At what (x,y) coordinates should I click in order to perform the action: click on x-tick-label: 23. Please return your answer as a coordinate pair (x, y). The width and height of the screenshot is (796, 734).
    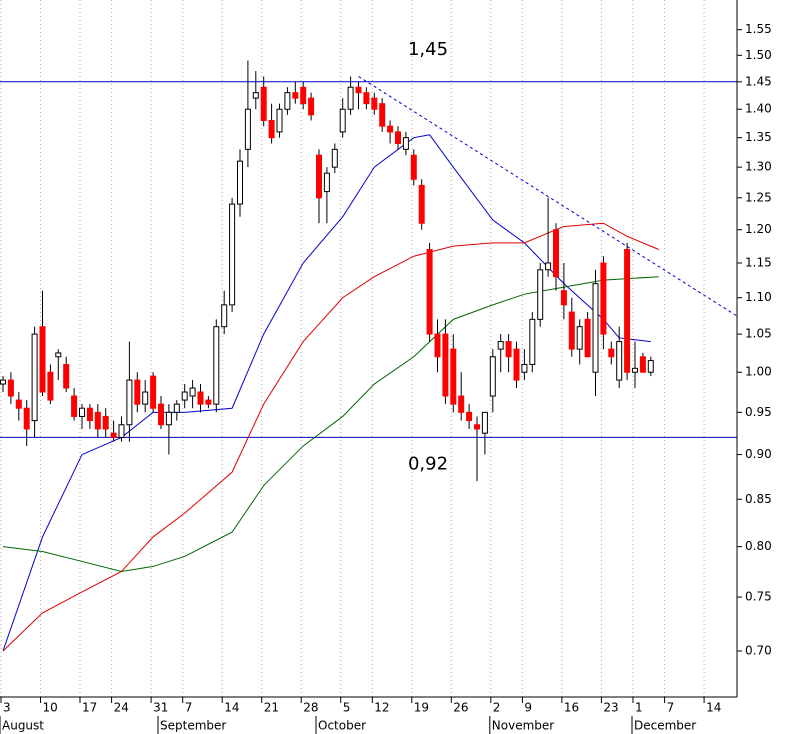
    Looking at the image, I should click on (610, 708).